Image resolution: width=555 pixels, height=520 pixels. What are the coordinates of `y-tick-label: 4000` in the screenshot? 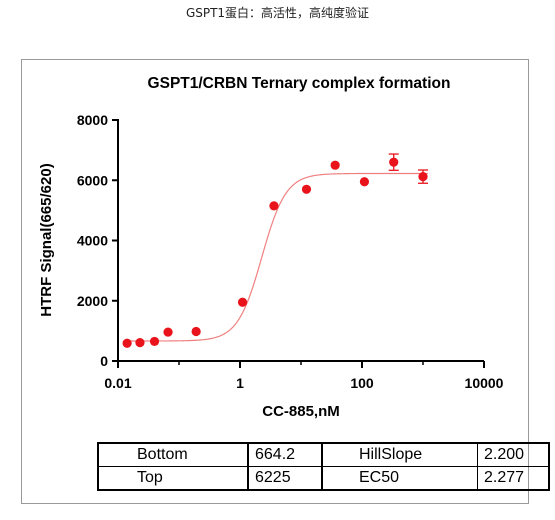 It's located at (92, 241).